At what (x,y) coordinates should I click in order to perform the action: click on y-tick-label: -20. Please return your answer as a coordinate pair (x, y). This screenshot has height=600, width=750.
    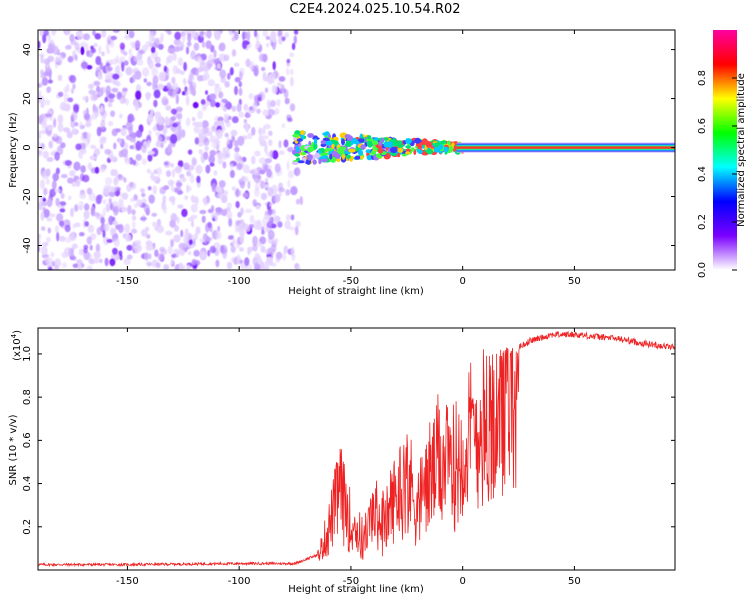
    Looking at the image, I should click on (27, 196).